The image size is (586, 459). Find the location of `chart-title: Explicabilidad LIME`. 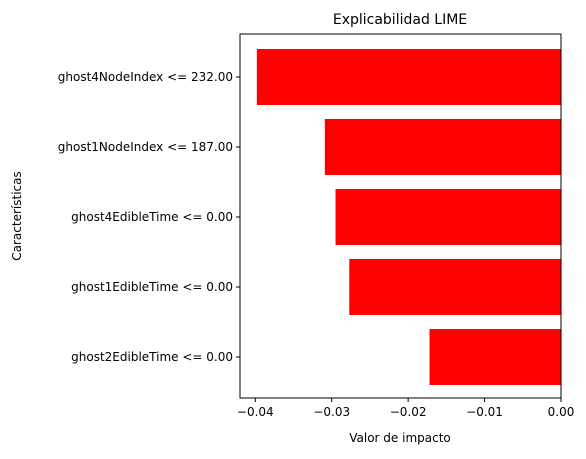

chart-title: Explicabilidad LIME is located at coordinates (400, 20).